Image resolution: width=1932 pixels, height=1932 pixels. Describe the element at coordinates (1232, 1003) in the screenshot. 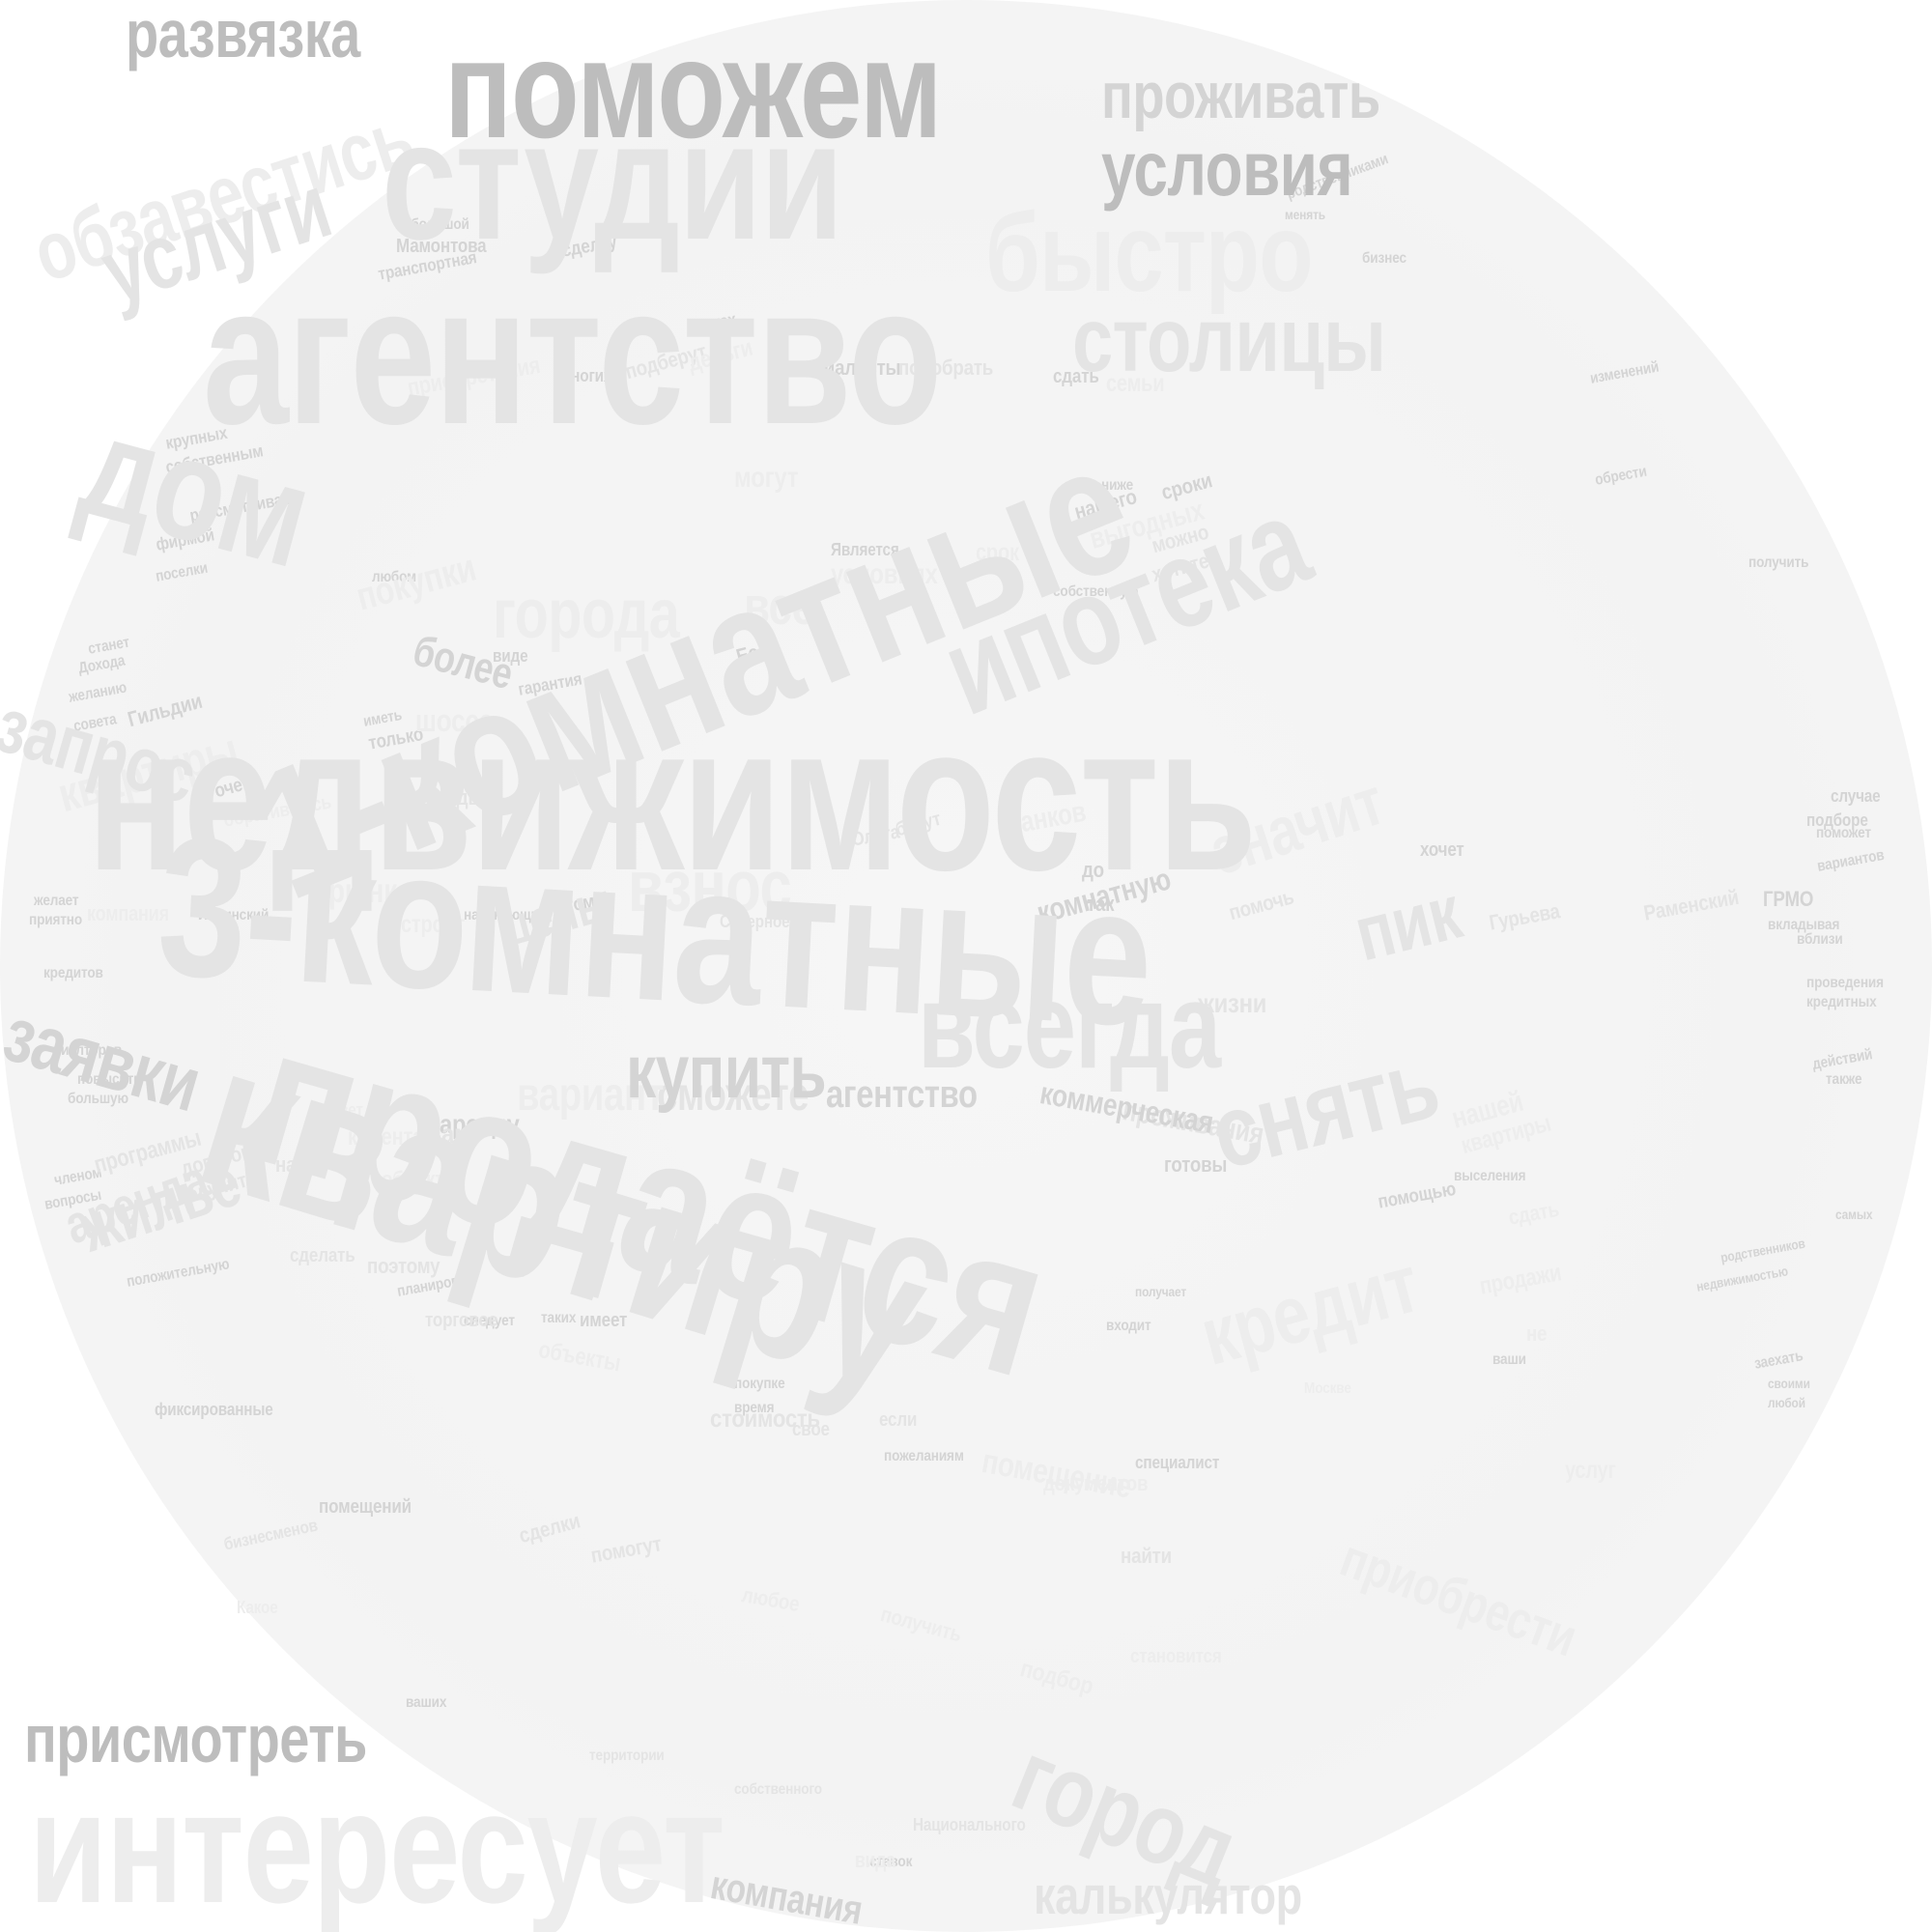

I see `cloud-word-zhizni: жизни` at that location.